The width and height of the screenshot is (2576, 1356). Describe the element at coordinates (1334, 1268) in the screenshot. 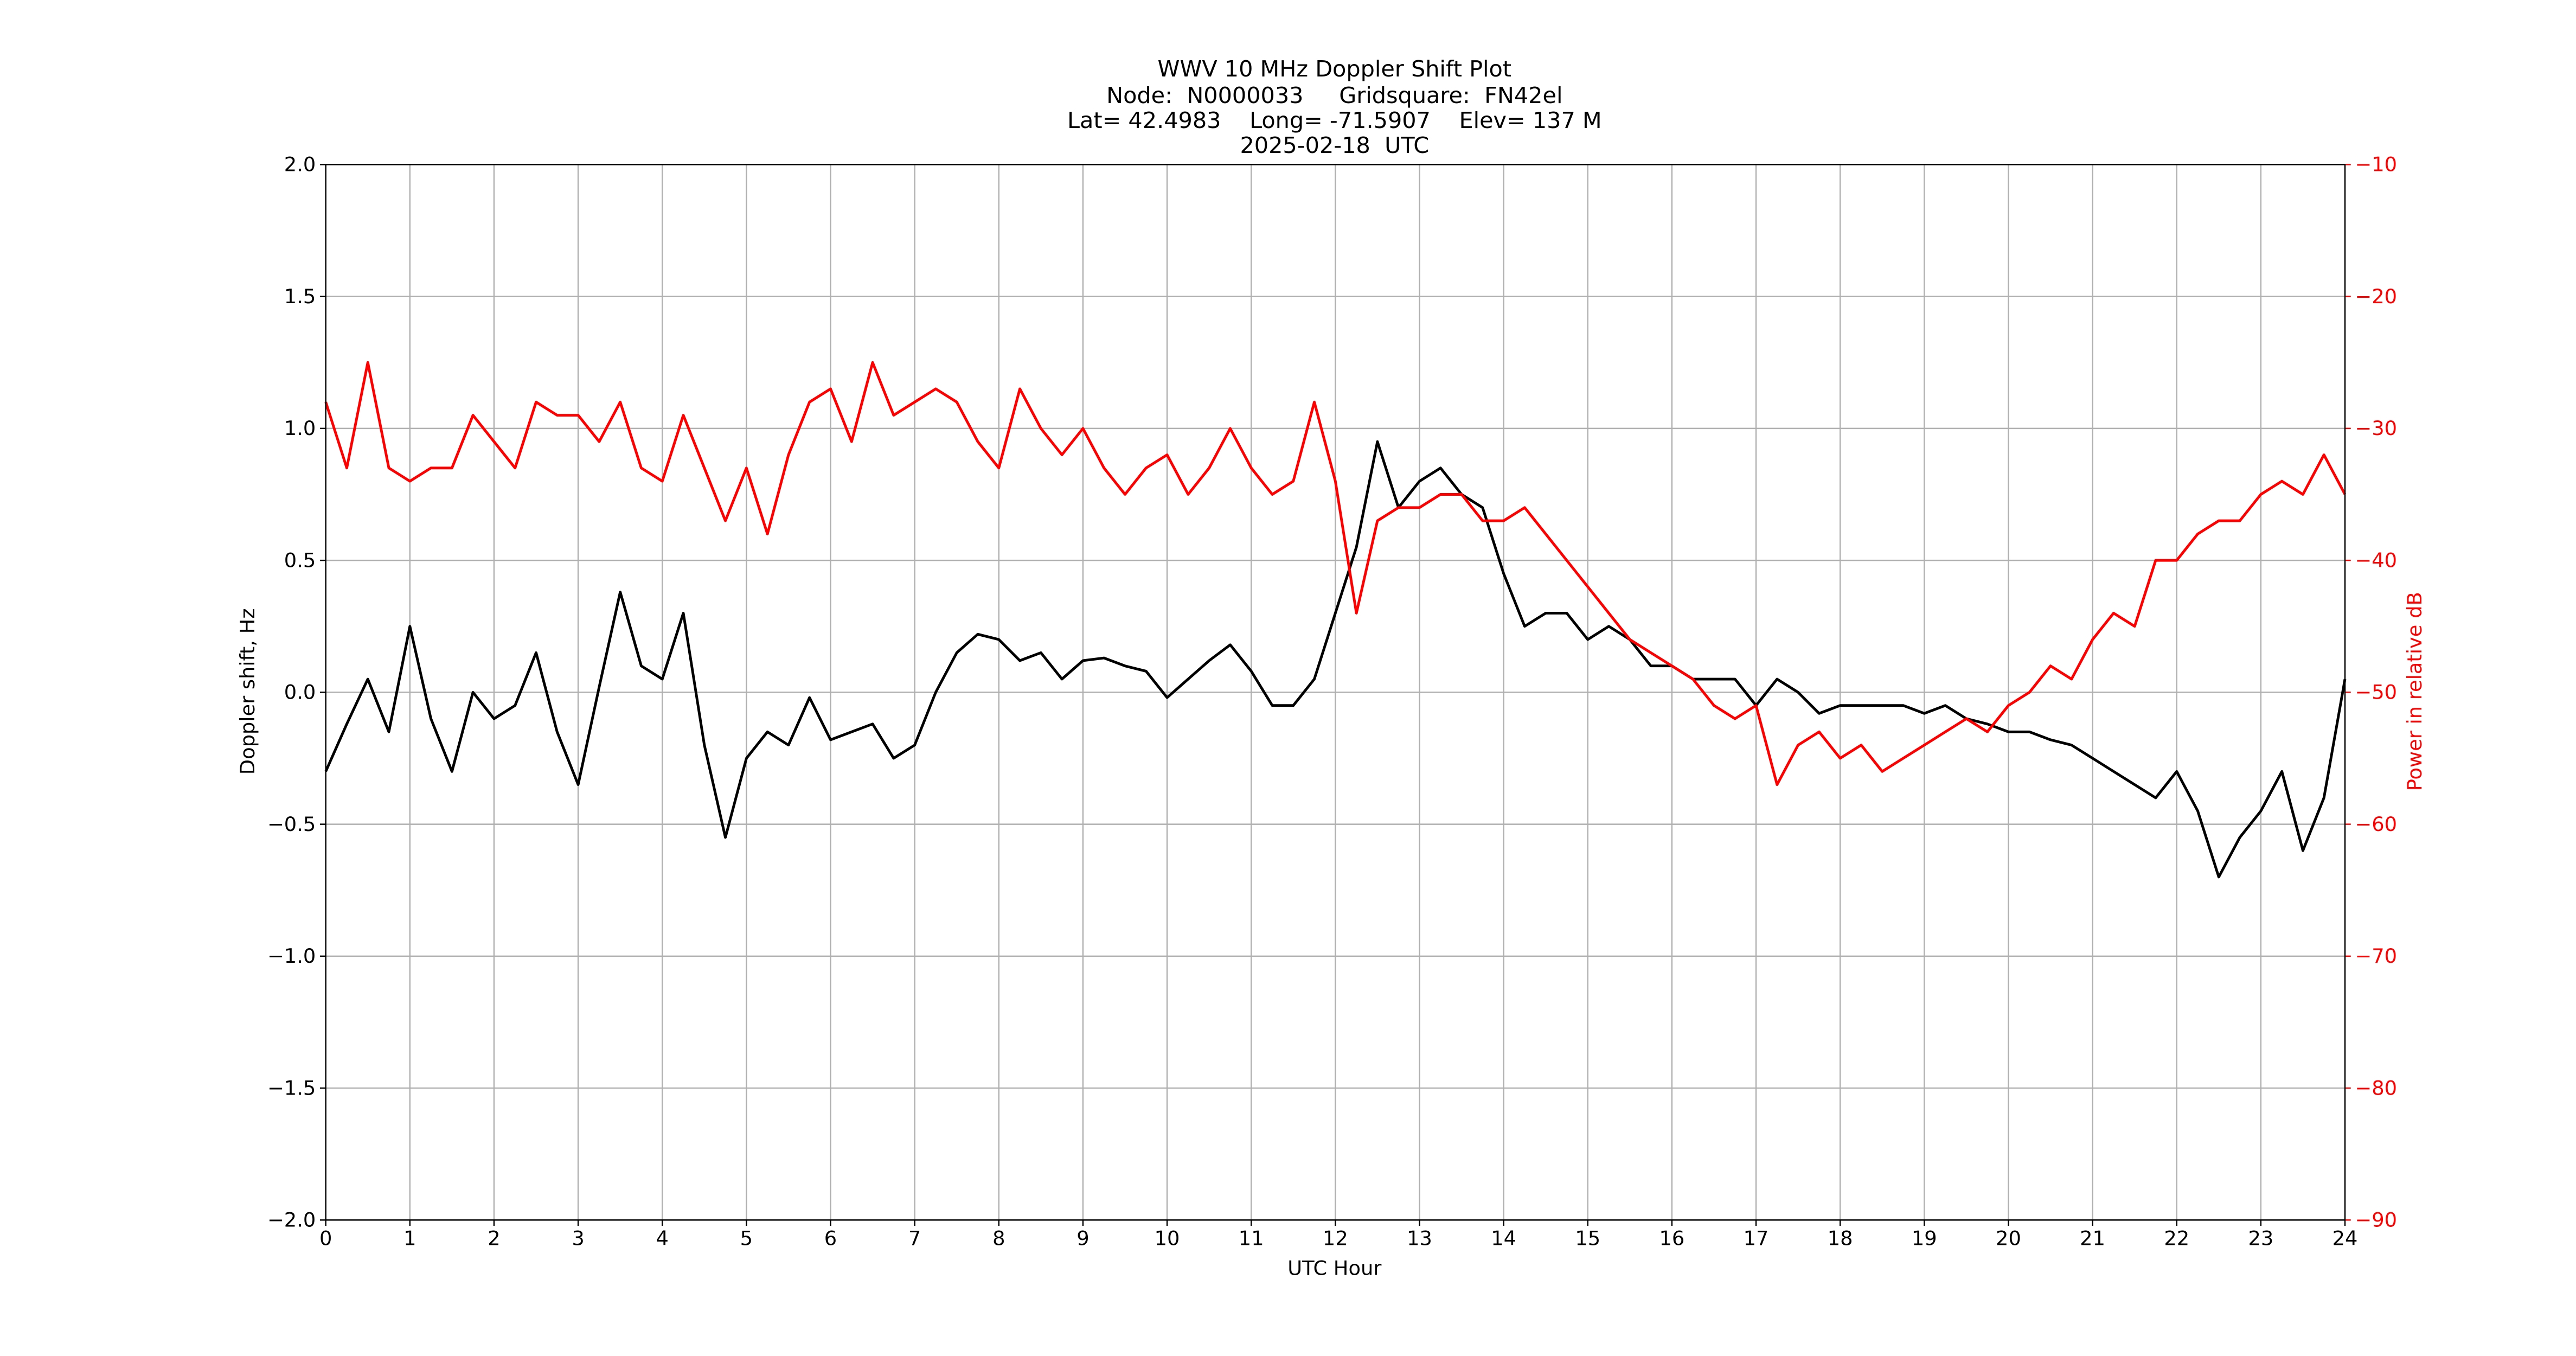

I see `x-axis-label: UTC Hour` at that location.